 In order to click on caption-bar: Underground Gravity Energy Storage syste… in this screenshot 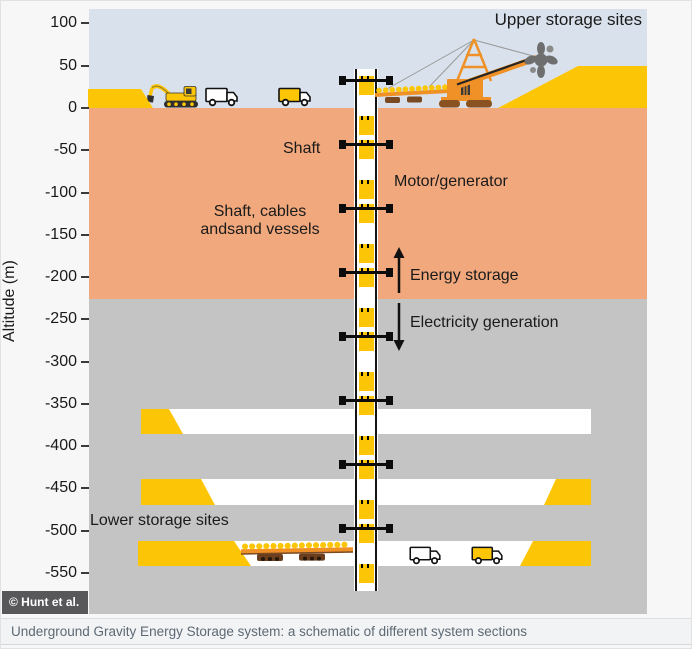, I will do `click(346, 631)`.